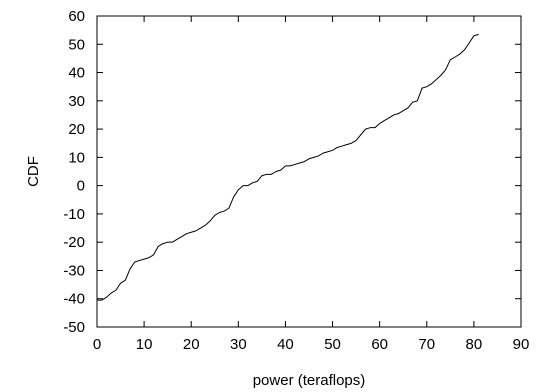 The image size is (548, 392). I want to click on y-tick-label: 20, so click(76, 129).